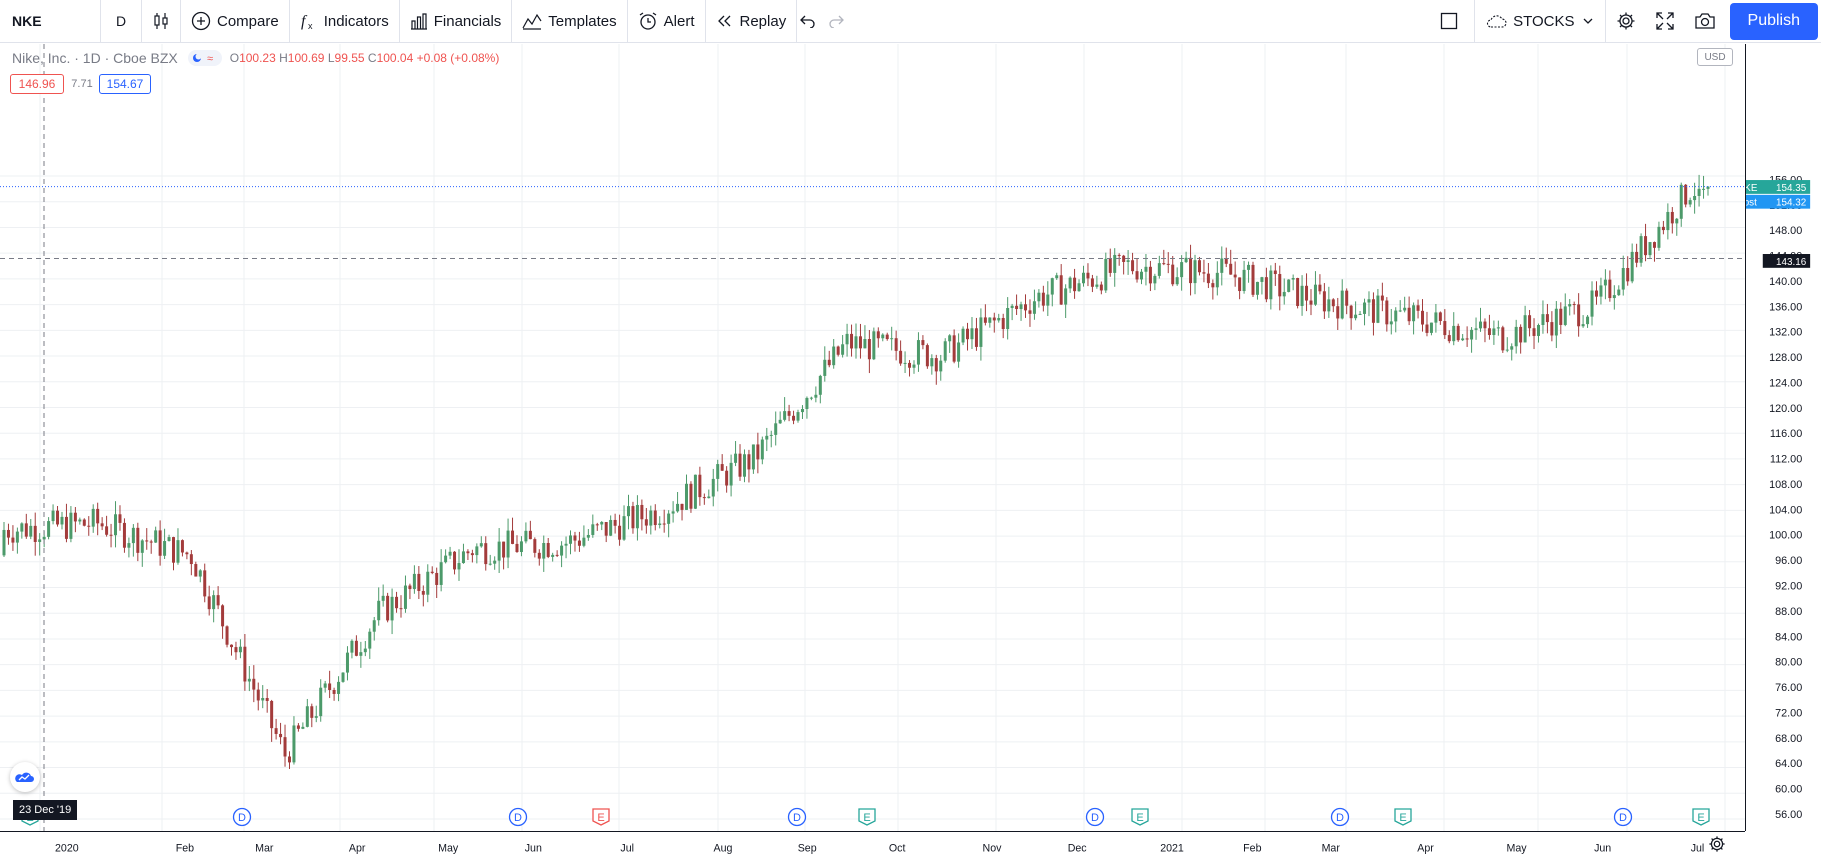 This screenshot has height=862, width=1821. I want to click on price-tags: NKE 154.35 Post 154.32 143.16, so click(1778, 224).